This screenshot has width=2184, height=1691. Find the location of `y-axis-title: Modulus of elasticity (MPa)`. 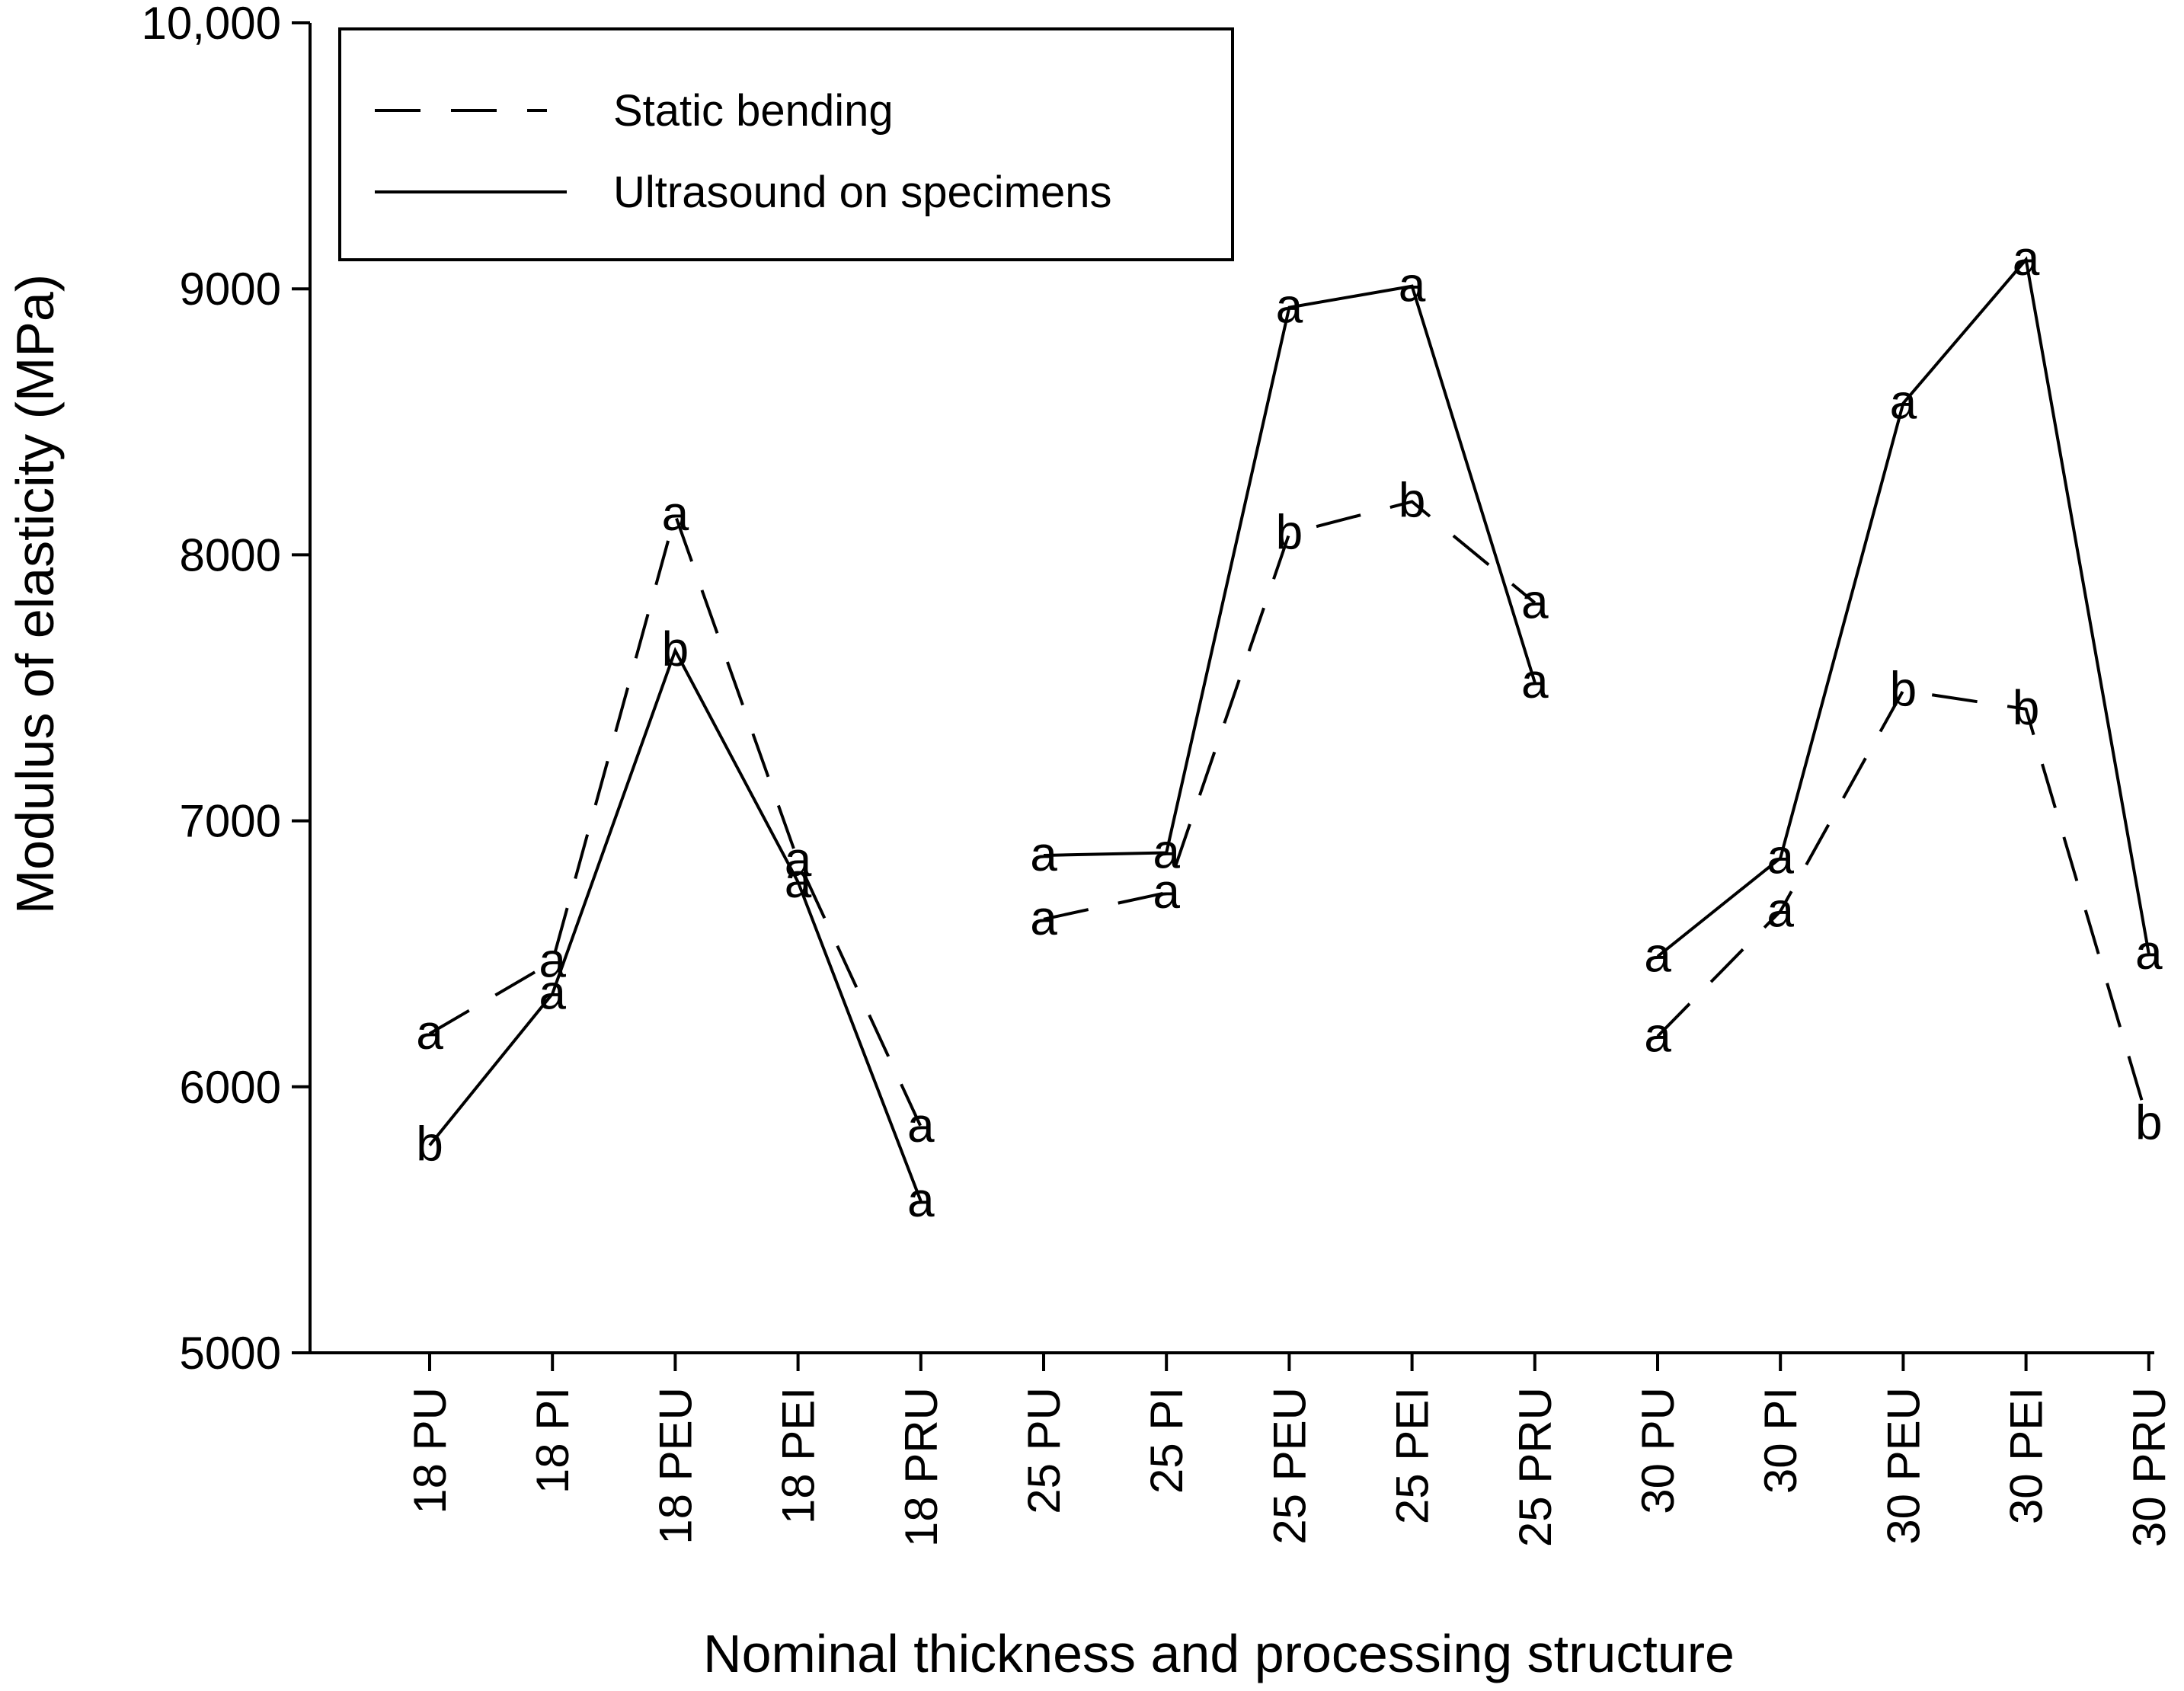

y-axis-title: Modulus of elasticity (MPa) is located at coordinates (35, 594).